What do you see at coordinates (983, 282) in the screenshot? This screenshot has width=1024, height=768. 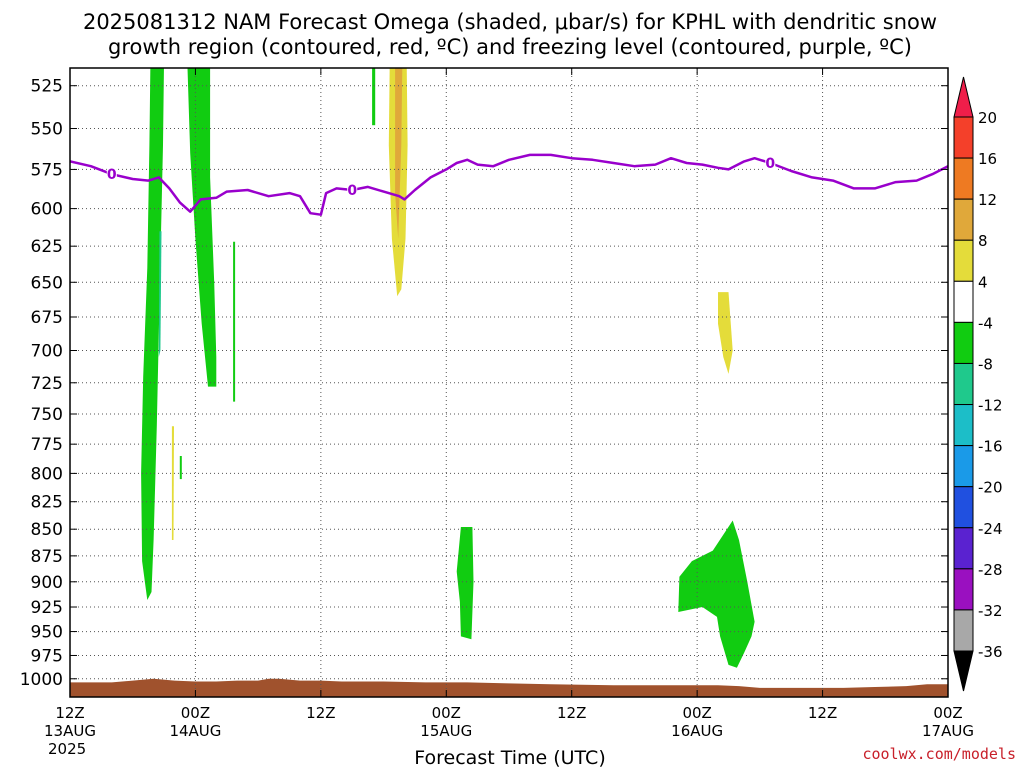 I see `colorbar-label-4: 4` at bounding box center [983, 282].